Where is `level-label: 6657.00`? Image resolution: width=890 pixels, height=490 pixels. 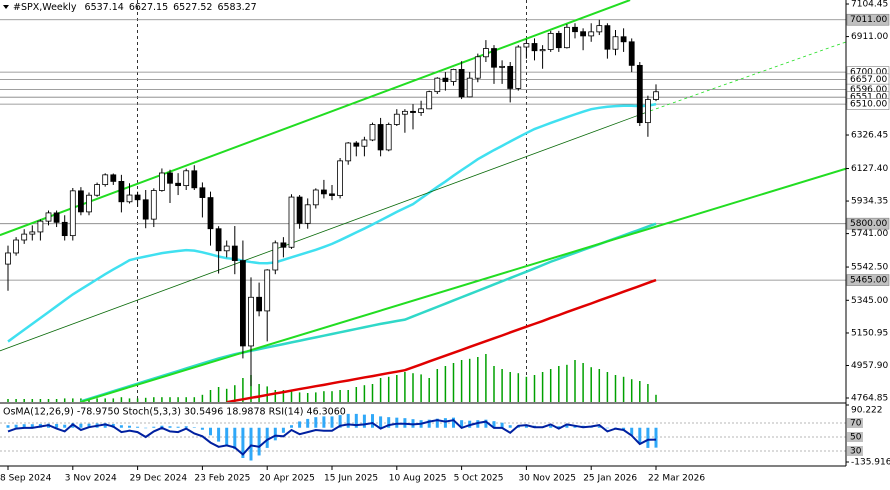 level-label: 6657.00 is located at coordinates (868, 80).